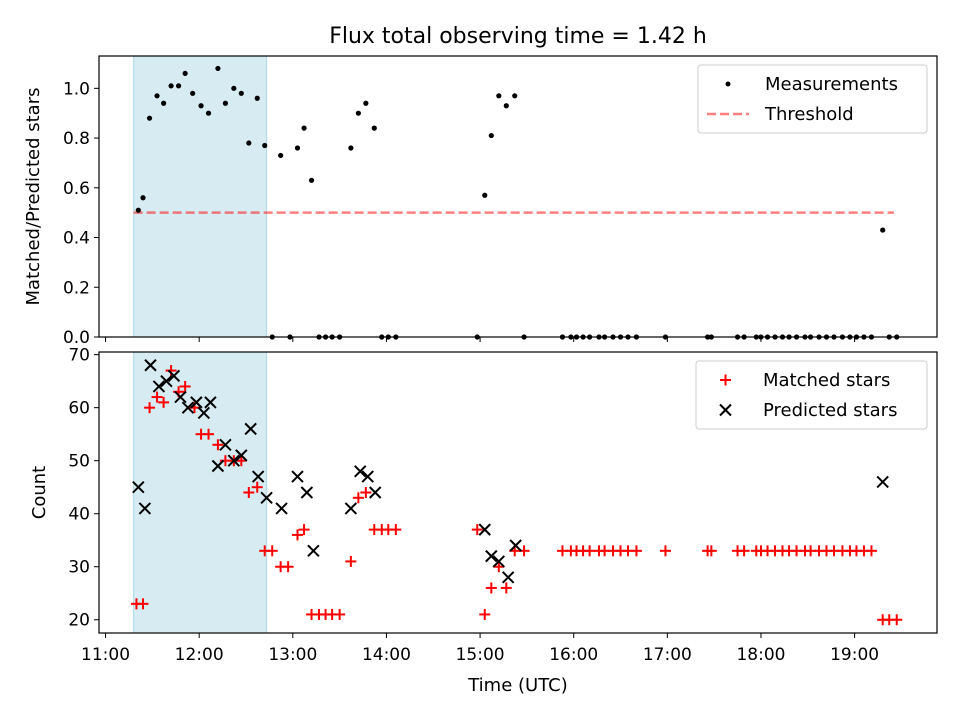 The height and width of the screenshot is (720, 960). Describe the element at coordinates (812, 99) in the screenshot. I see `ratio-legend-box` at that location.